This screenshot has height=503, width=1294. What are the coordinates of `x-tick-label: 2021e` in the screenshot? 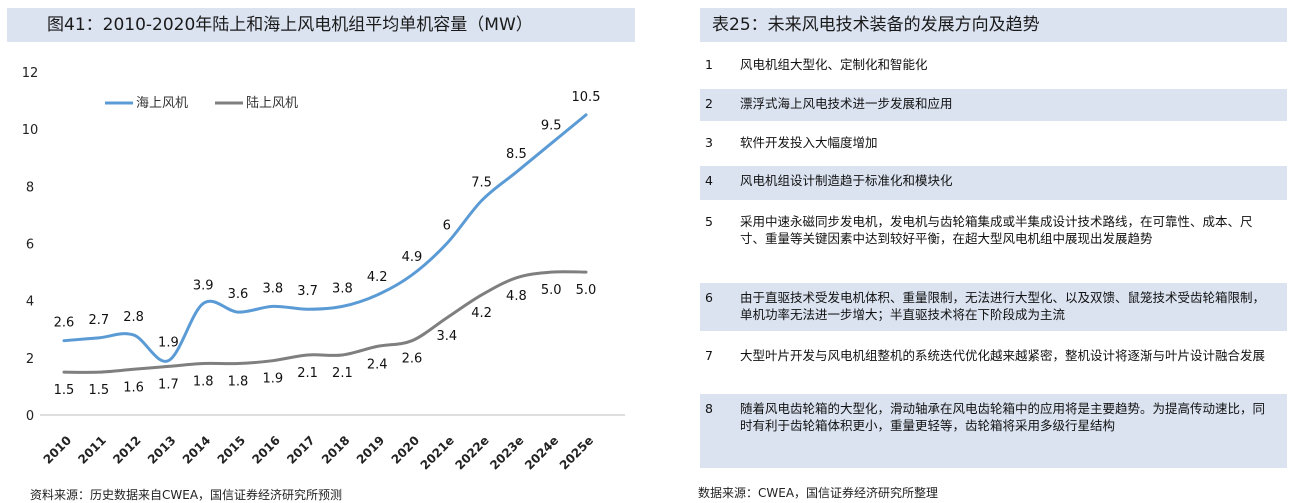 It's located at (437, 452).